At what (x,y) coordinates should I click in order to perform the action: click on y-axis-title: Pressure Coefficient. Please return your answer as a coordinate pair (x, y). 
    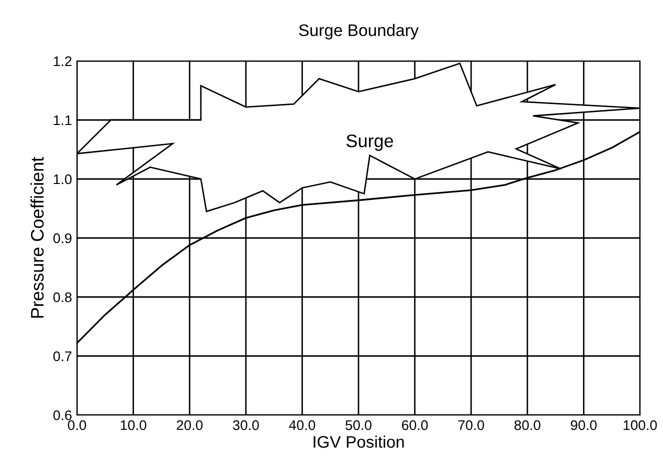
    Looking at the image, I should click on (37, 237).